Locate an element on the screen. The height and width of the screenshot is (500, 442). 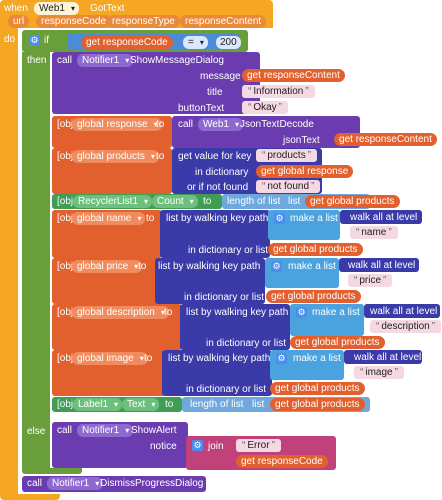
param-responseCode: responseCode is located at coordinates (74, 21).